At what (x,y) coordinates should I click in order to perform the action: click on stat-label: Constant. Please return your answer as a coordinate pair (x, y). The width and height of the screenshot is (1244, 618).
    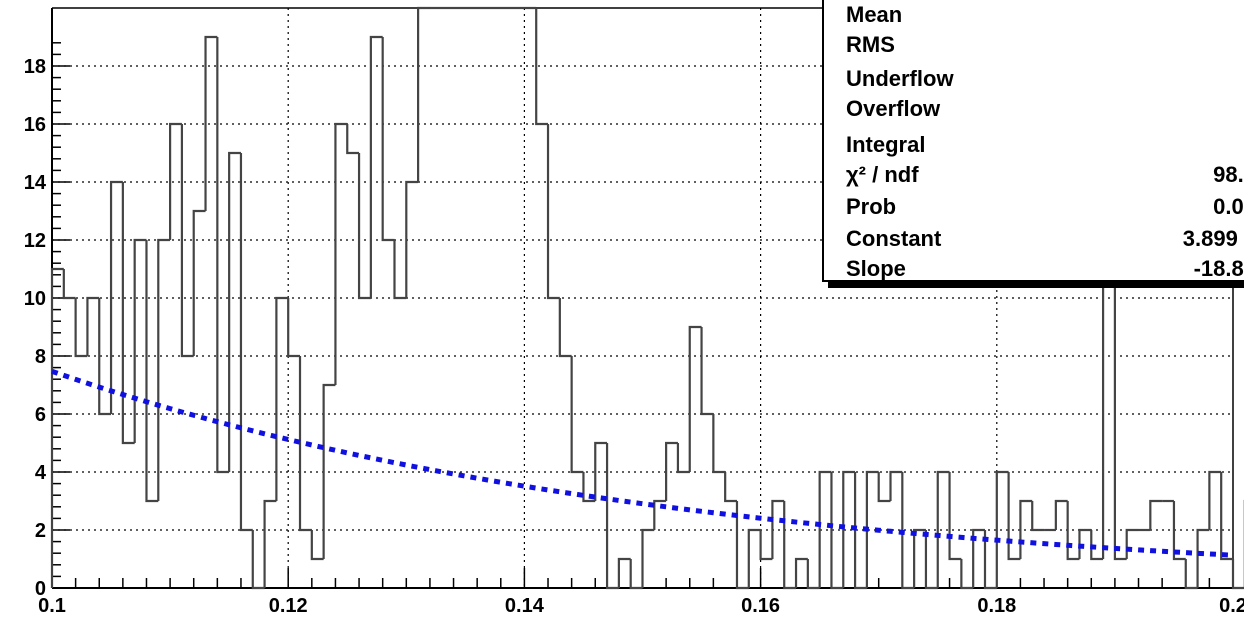
    Looking at the image, I should click on (894, 238).